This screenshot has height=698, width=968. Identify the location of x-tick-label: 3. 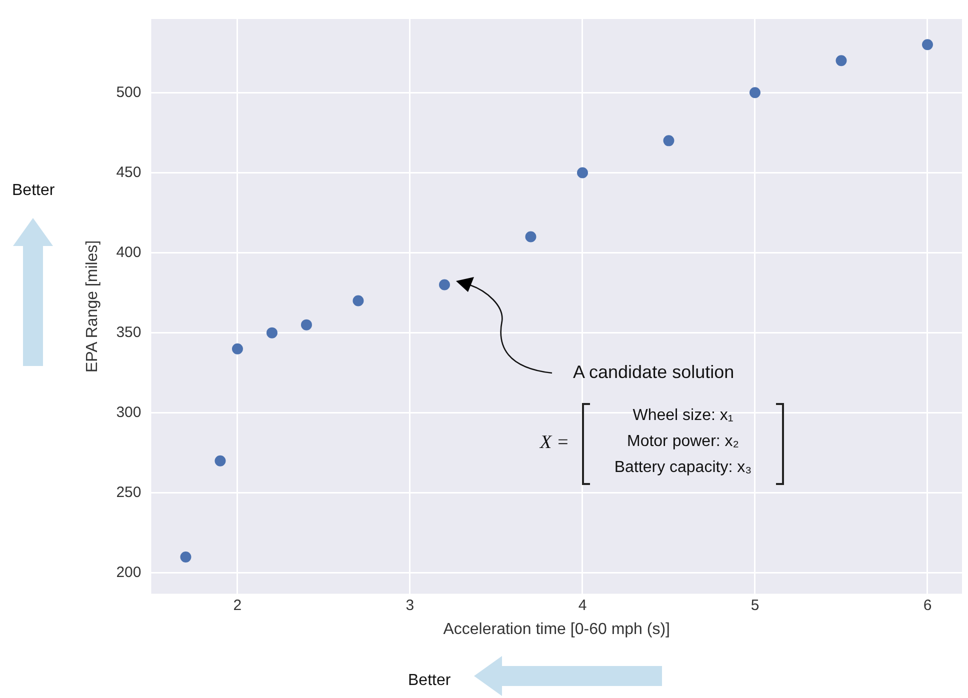
(410, 605).